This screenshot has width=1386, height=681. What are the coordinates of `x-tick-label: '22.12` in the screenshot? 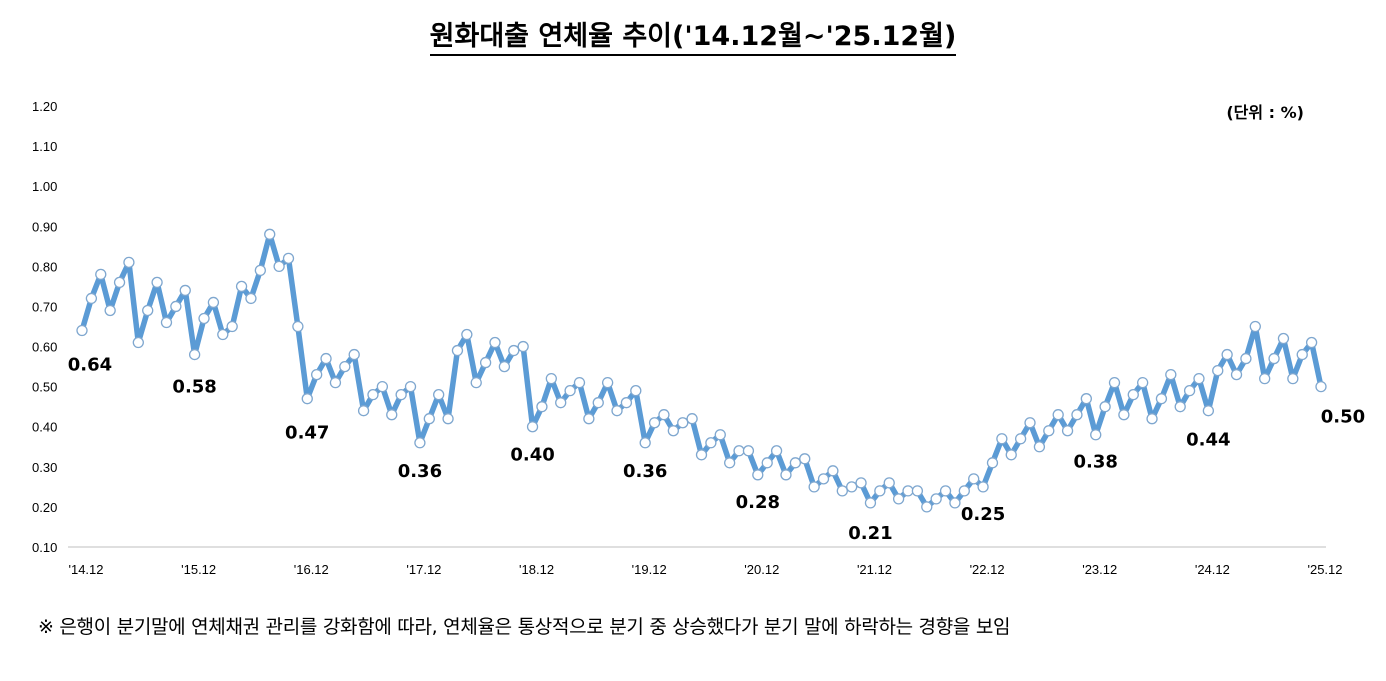 It's located at (987, 569).